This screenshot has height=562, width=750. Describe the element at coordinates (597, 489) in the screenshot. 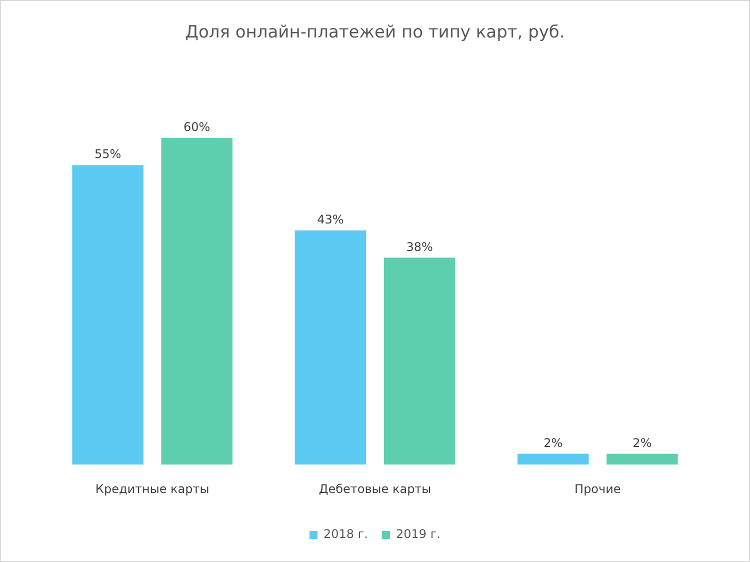

I see `x-tick-label: Прочие` at that location.